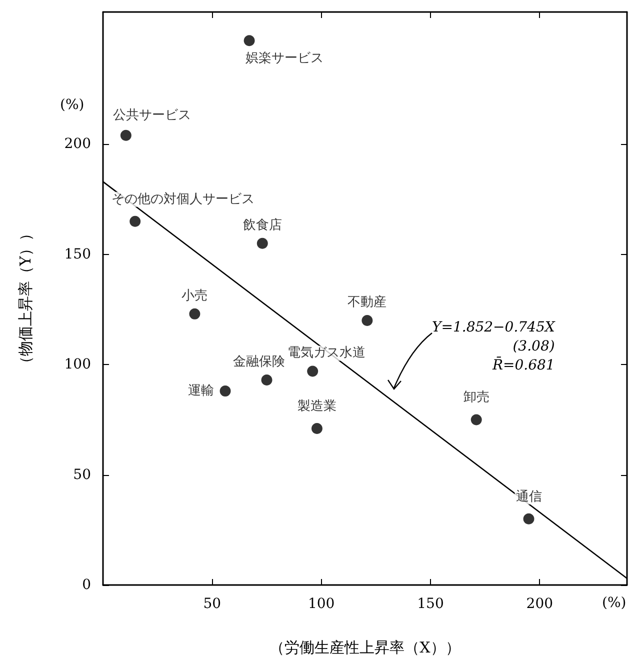 Image resolution: width=637 pixels, height=664 pixels. I want to click on data-label: 飲食店, so click(262, 224).